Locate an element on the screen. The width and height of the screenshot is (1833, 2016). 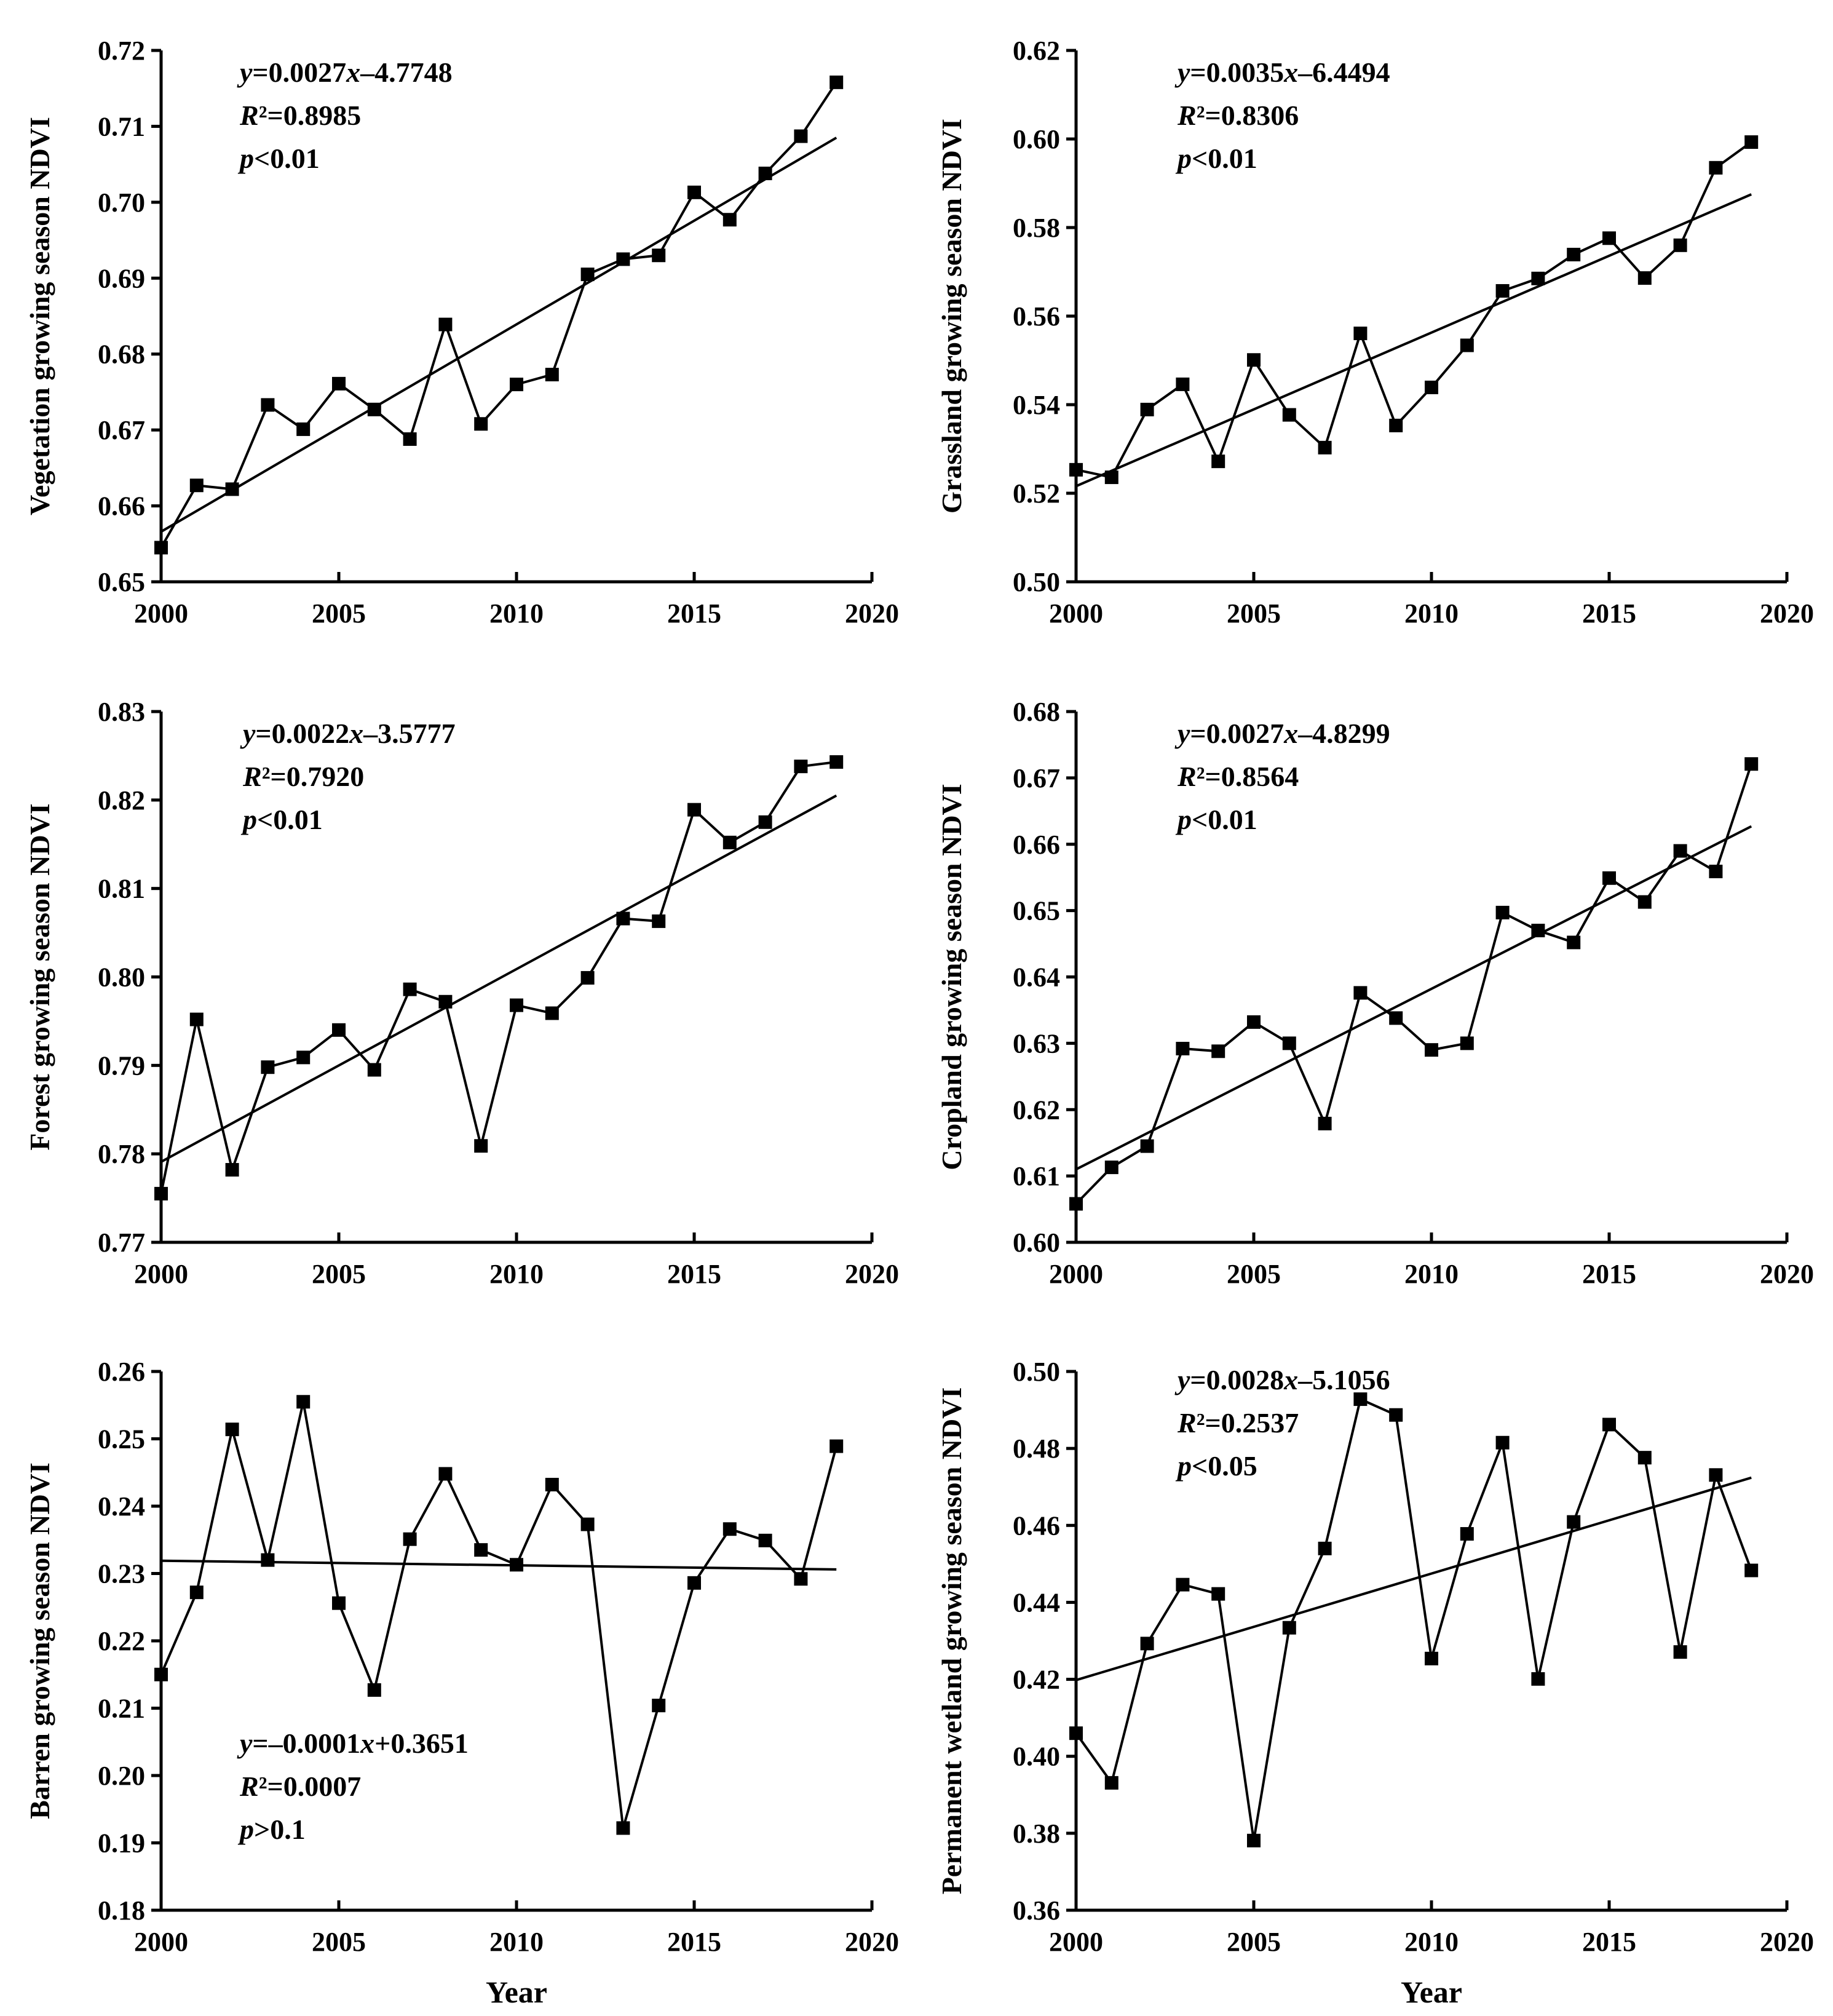
y-tick-label: 0.50 is located at coordinates (1036, 582).